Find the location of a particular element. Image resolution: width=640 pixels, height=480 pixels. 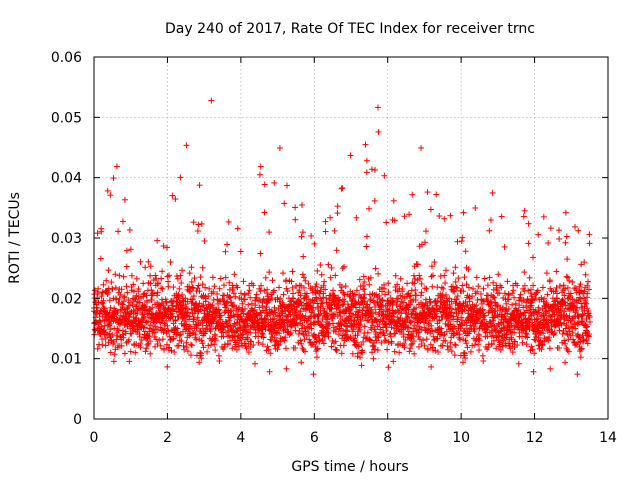

y-tick-label: 0.04 is located at coordinates (66, 179).